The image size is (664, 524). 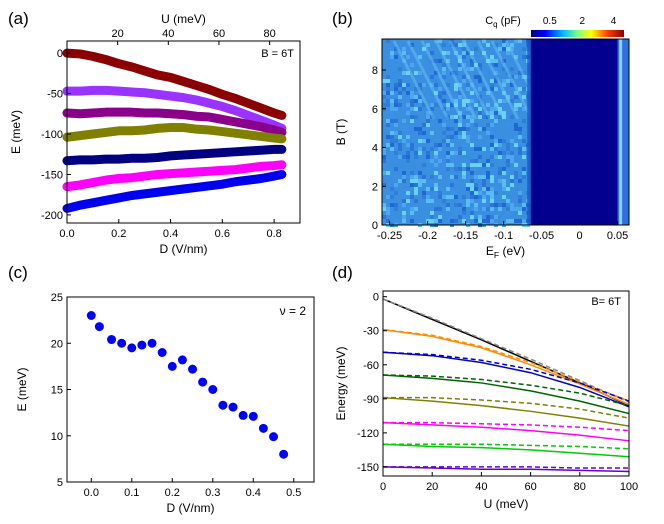 What do you see at coordinates (342, 18) in the screenshot?
I see `panel-b-label: (b)` at bounding box center [342, 18].